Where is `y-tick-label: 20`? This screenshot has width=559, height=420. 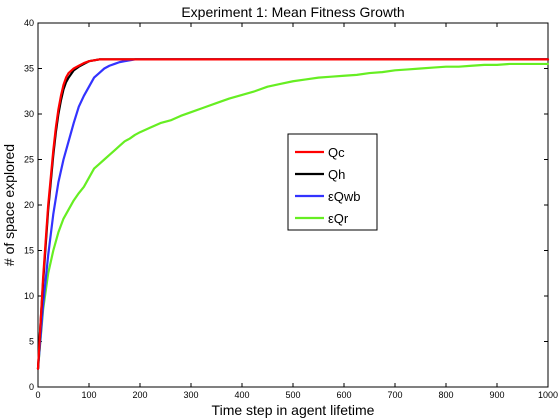 y-tick-label: 20 is located at coordinates (29, 205).